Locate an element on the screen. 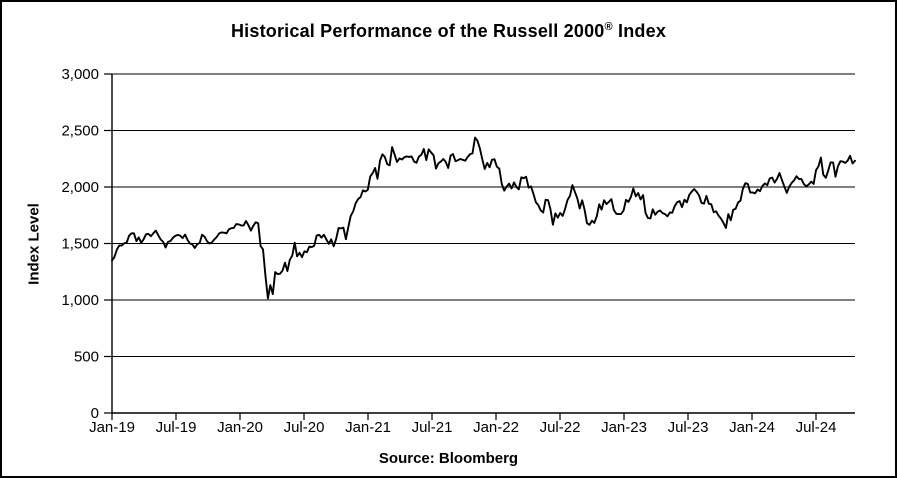 The image size is (897, 478). y-tick-label: 2,500 is located at coordinates (80, 131).